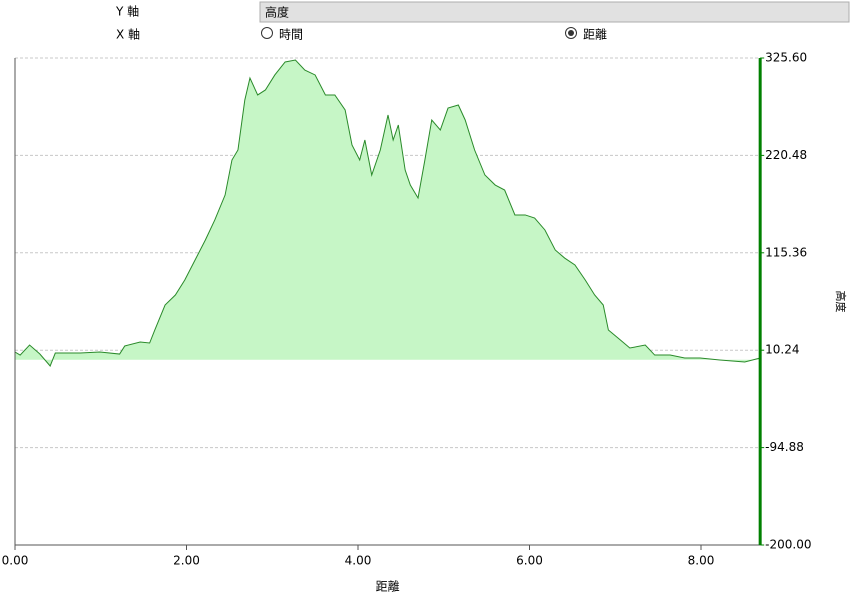 The image size is (850, 597). Describe the element at coordinates (841, 302) in the screenshot. I see `y-axis-title: 高度` at that location.